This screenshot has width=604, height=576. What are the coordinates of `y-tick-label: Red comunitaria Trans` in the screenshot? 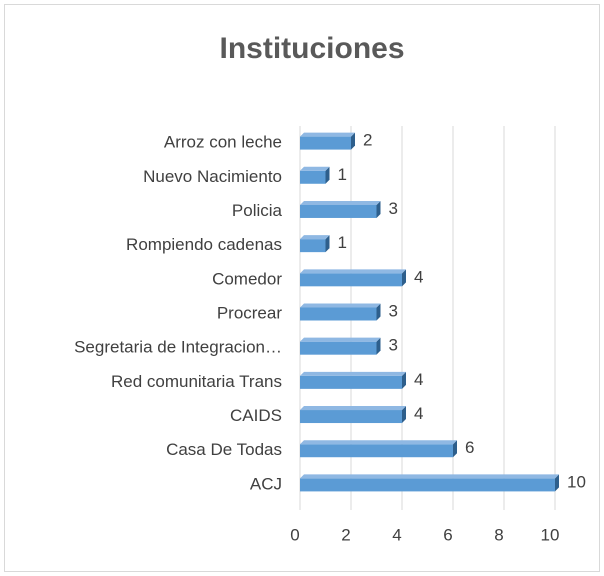 It's located at (196, 381).